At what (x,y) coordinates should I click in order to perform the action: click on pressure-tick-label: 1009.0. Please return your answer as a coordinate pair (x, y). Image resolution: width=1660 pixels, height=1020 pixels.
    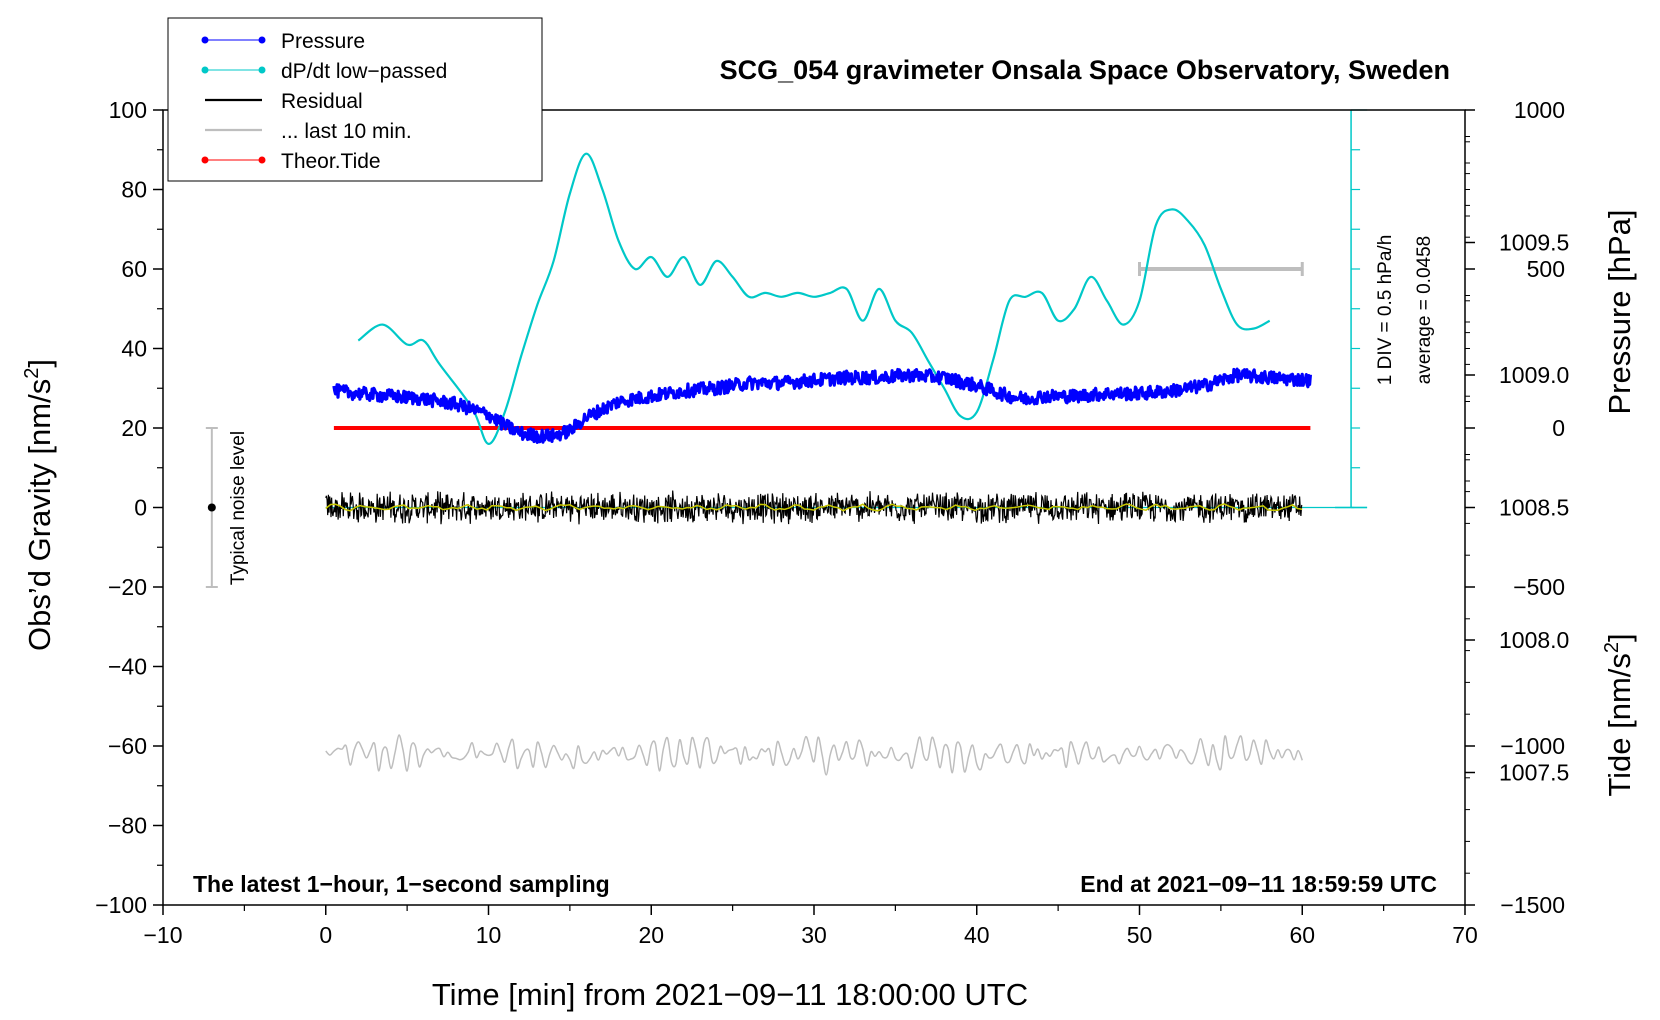
    Looking at the image, I should click on (1534, 375).